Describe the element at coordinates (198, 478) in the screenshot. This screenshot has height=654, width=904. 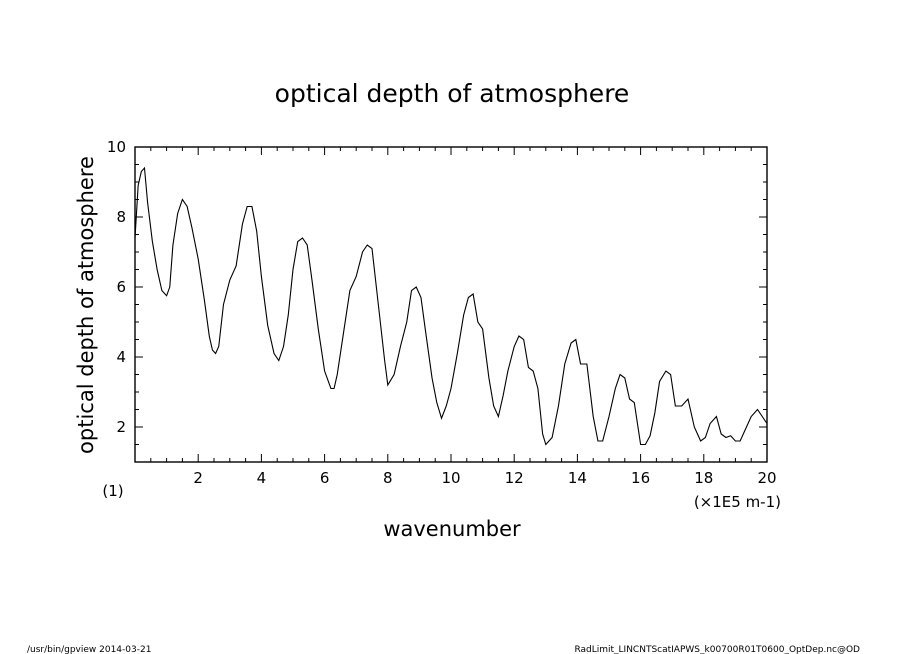
I see `x-tick-label: 2` at that location.